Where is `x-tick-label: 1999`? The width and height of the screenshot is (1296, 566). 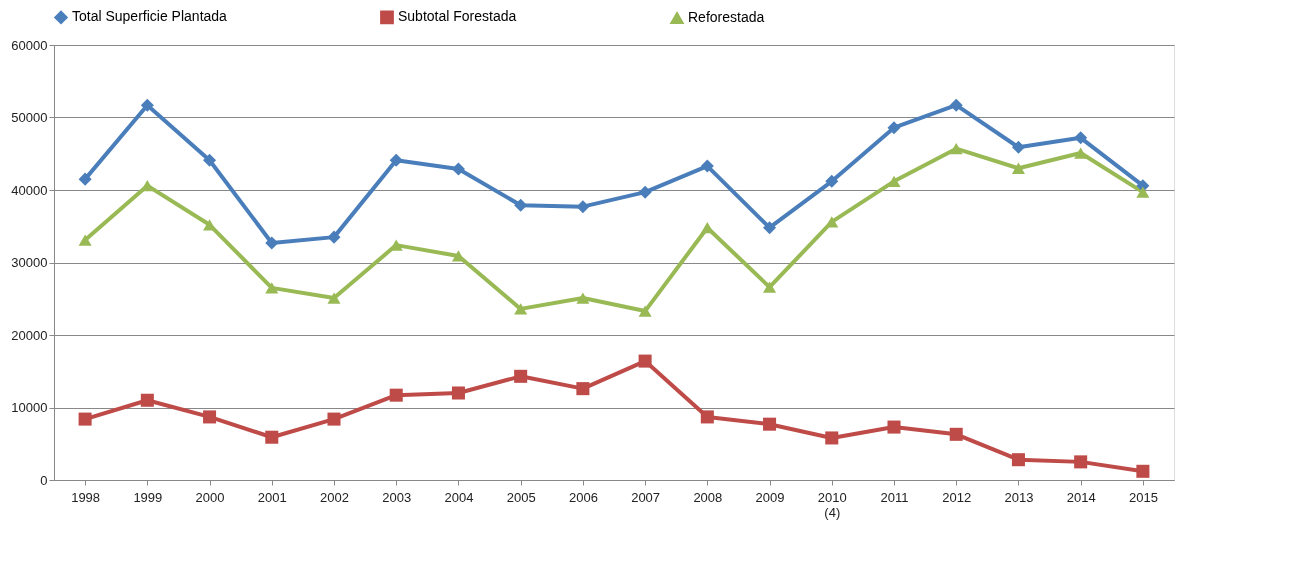
x-tick-label: 1999 is located at coordinates (148, 497).